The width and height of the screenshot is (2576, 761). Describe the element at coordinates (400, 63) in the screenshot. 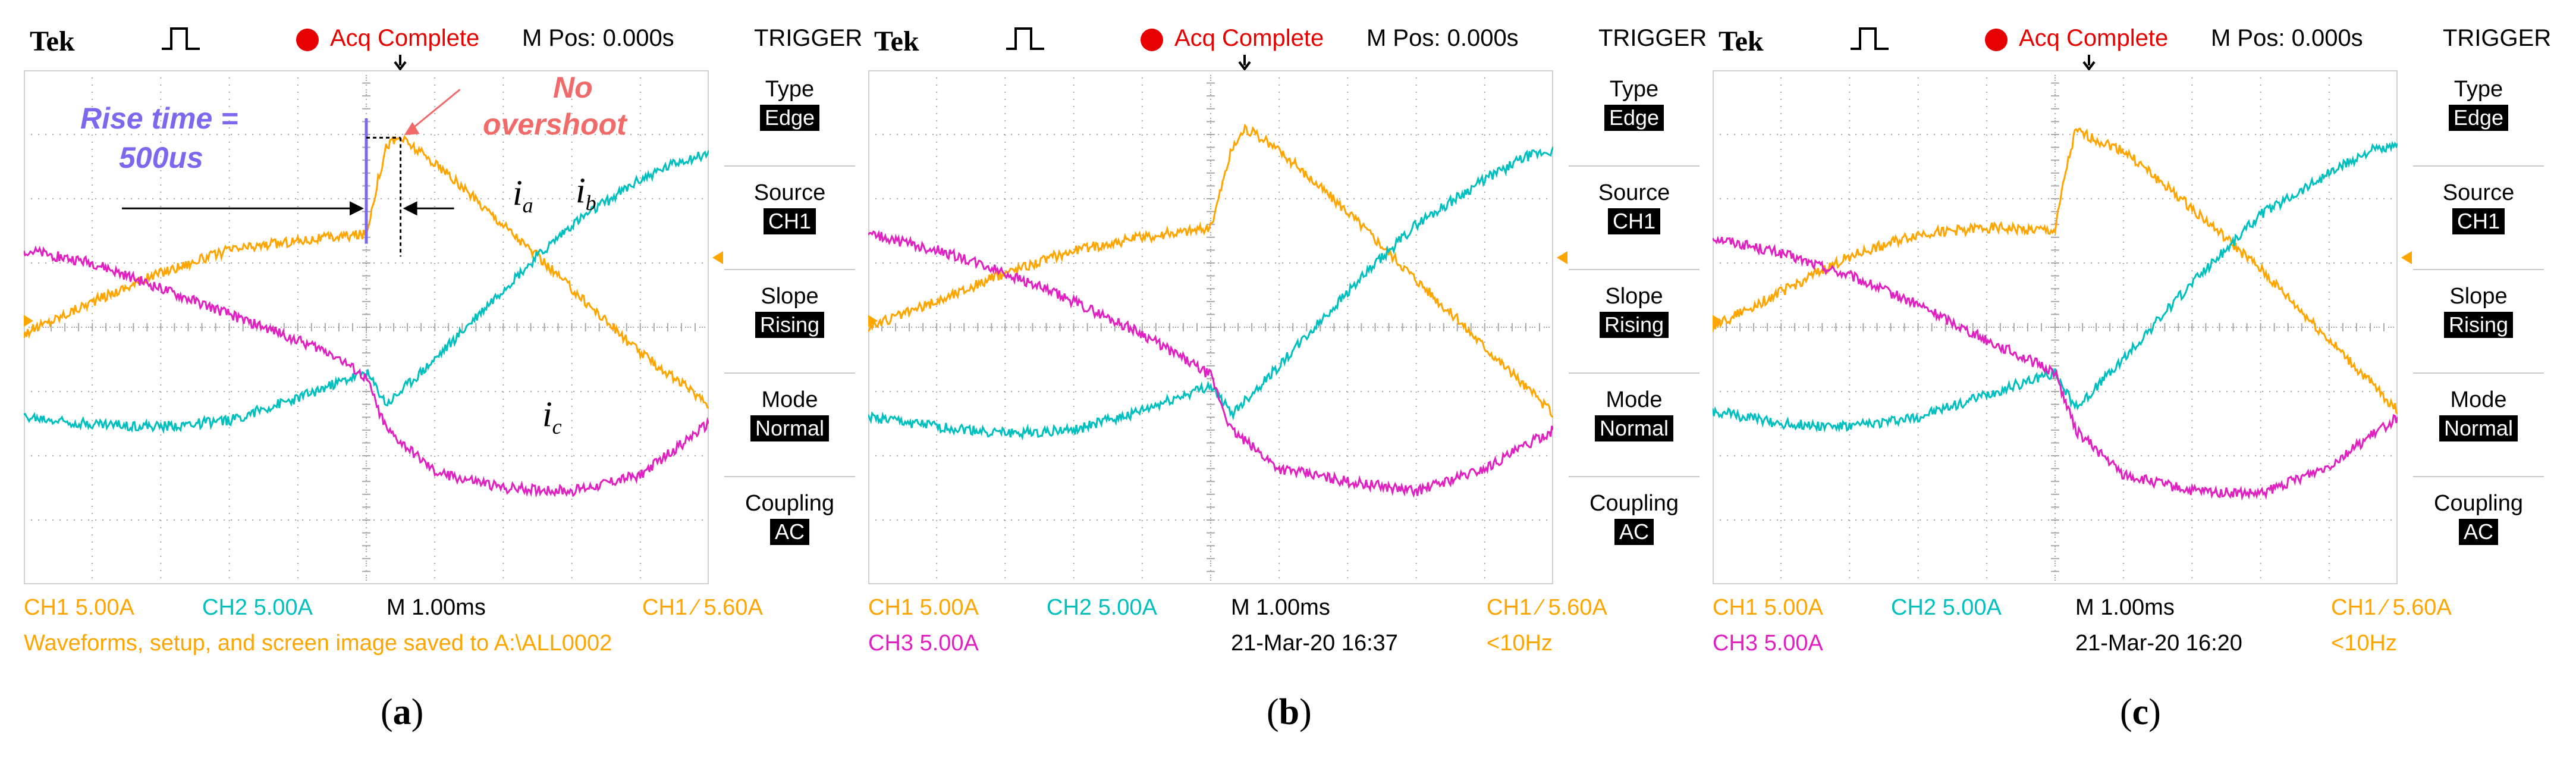

I see `trigger-position-arrow-icon` at that location.